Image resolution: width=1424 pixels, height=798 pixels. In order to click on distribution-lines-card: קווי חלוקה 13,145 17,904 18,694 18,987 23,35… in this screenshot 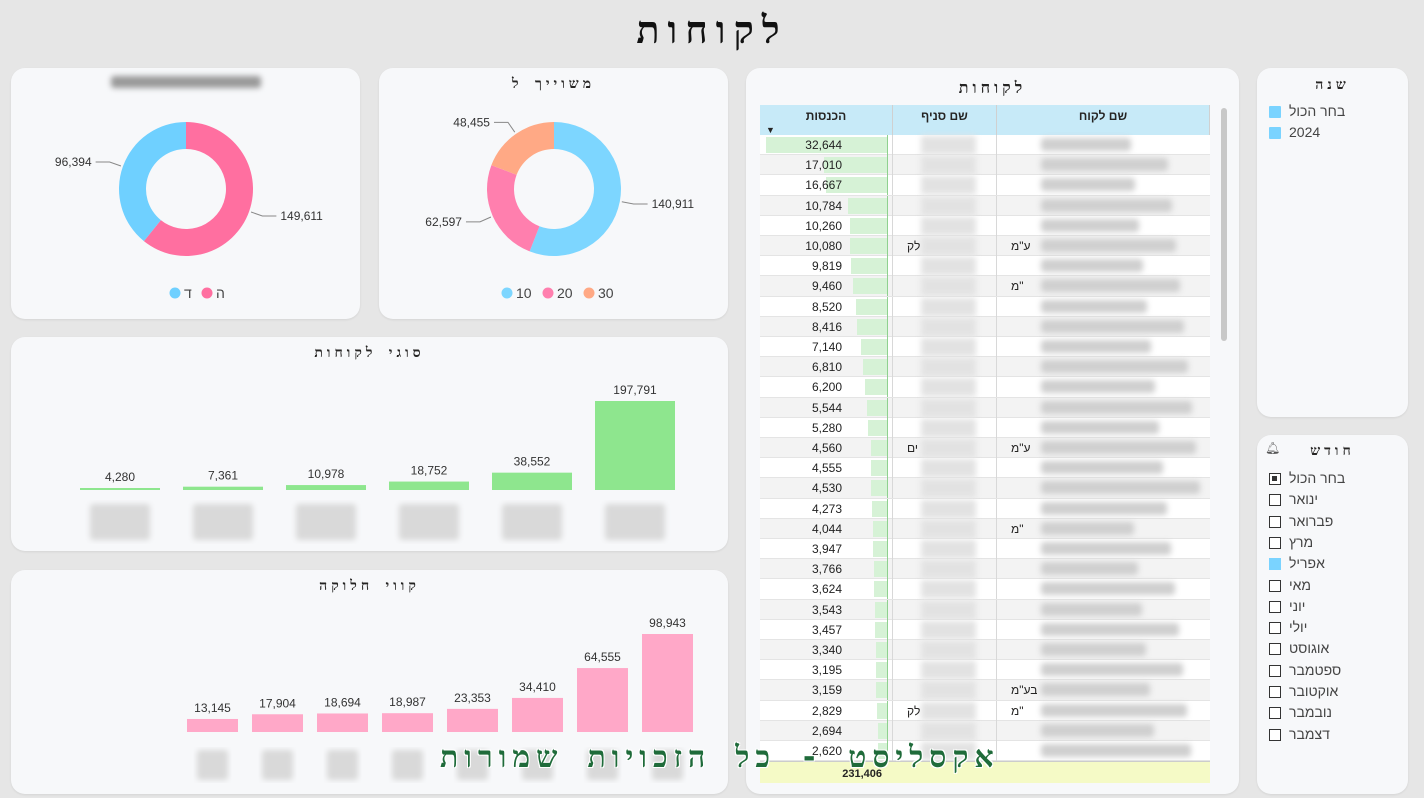, I will do `click(369, 682)`.